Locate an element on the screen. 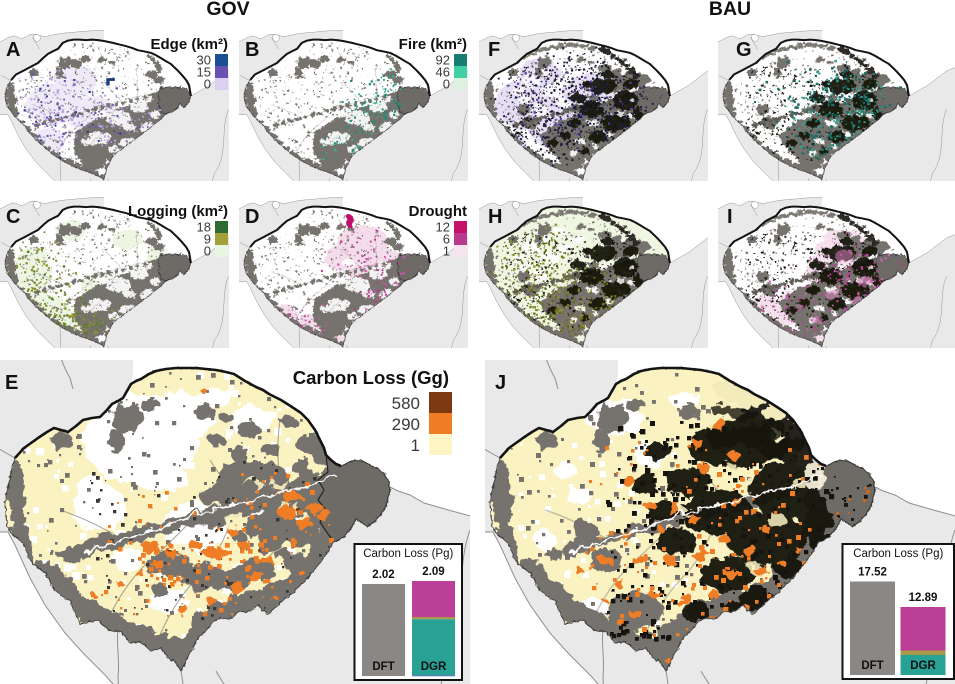 The height and width of the screenshot is (684, 955). svg-text: B is located at coordinates (252, 50).